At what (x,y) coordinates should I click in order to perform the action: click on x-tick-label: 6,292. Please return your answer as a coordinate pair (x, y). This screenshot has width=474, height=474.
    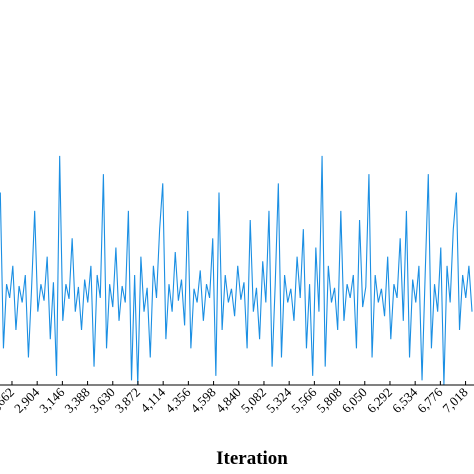
    Looking at the image, I should click on (379, 400).